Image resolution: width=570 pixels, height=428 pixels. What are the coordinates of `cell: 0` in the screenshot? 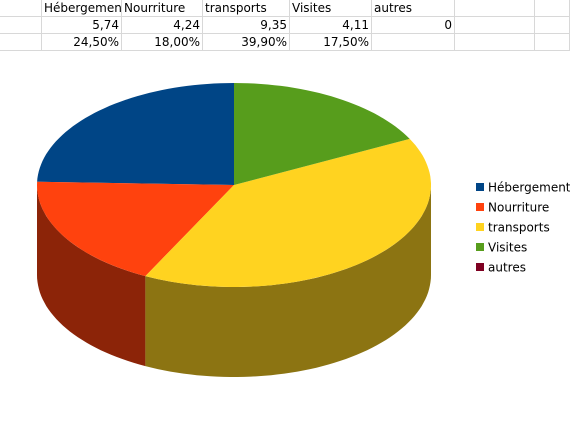 It's located at (413, 25).